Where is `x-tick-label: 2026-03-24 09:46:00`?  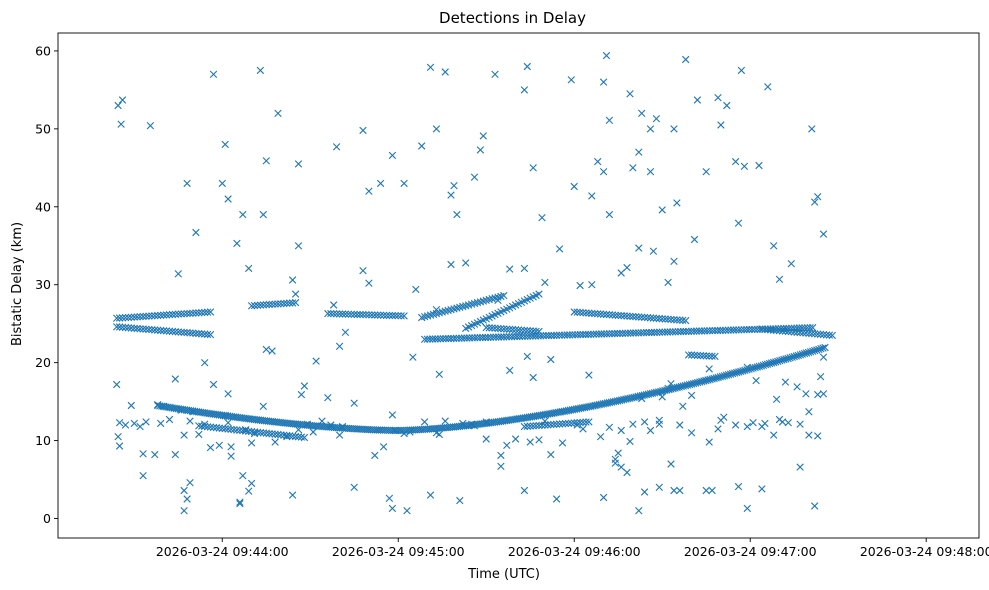
x-tick-label: 2026-03-24 09:46:00 is located at coordinates (574, 551).